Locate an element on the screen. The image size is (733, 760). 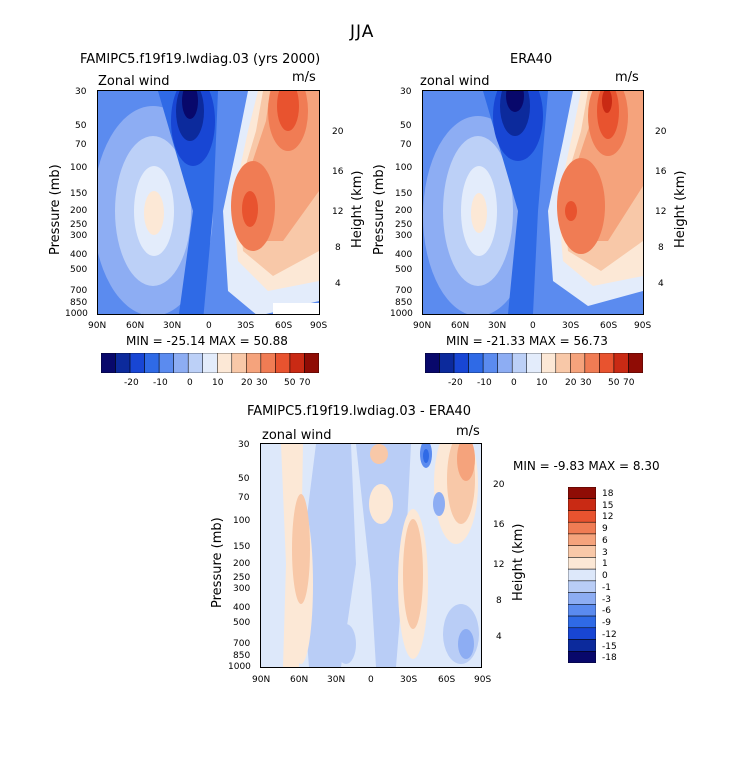
right-panel-variable: zonal wind is located at coordinates (455, 81).